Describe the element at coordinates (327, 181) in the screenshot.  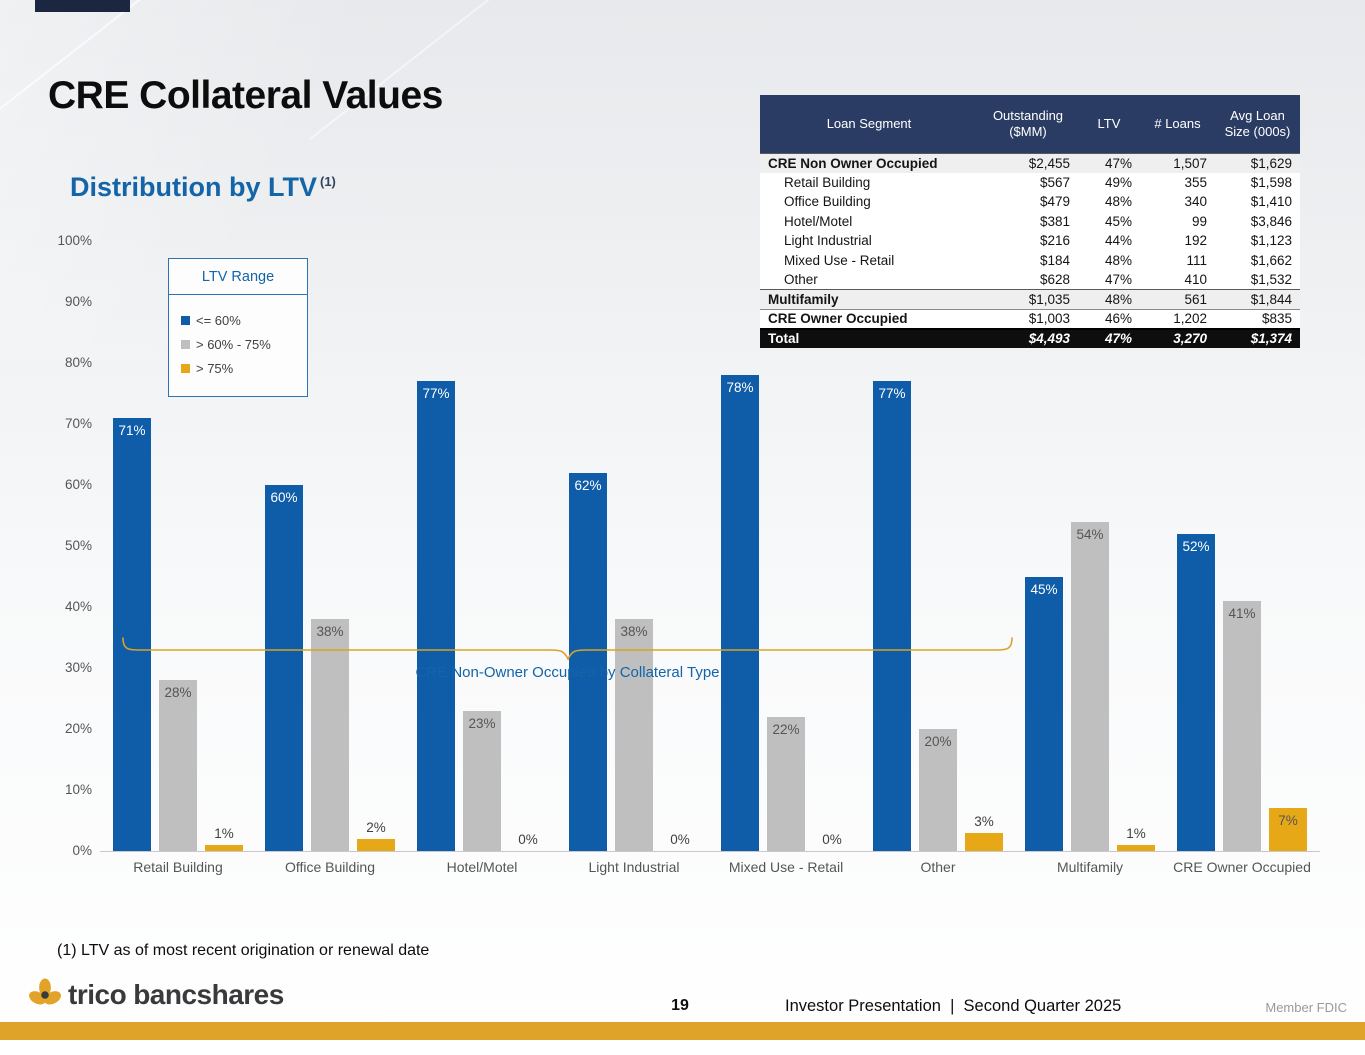
I see `subtitle-footnote-ref: (1)` at that location.